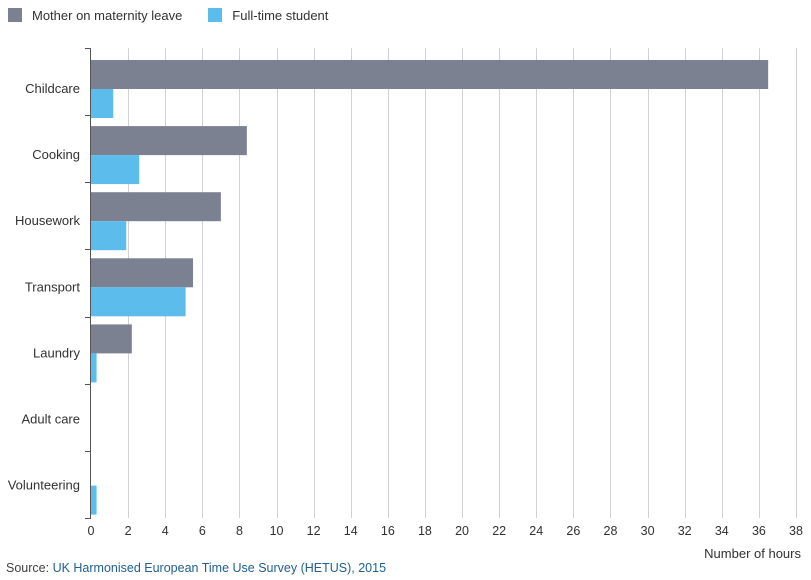 Image resolution: width=811 pixels, height=580 pixels. What do you see at coordinates (128, 531) in the screenshot?
I see `x-tick-label-2: 2` at bounding box center [128, 531].